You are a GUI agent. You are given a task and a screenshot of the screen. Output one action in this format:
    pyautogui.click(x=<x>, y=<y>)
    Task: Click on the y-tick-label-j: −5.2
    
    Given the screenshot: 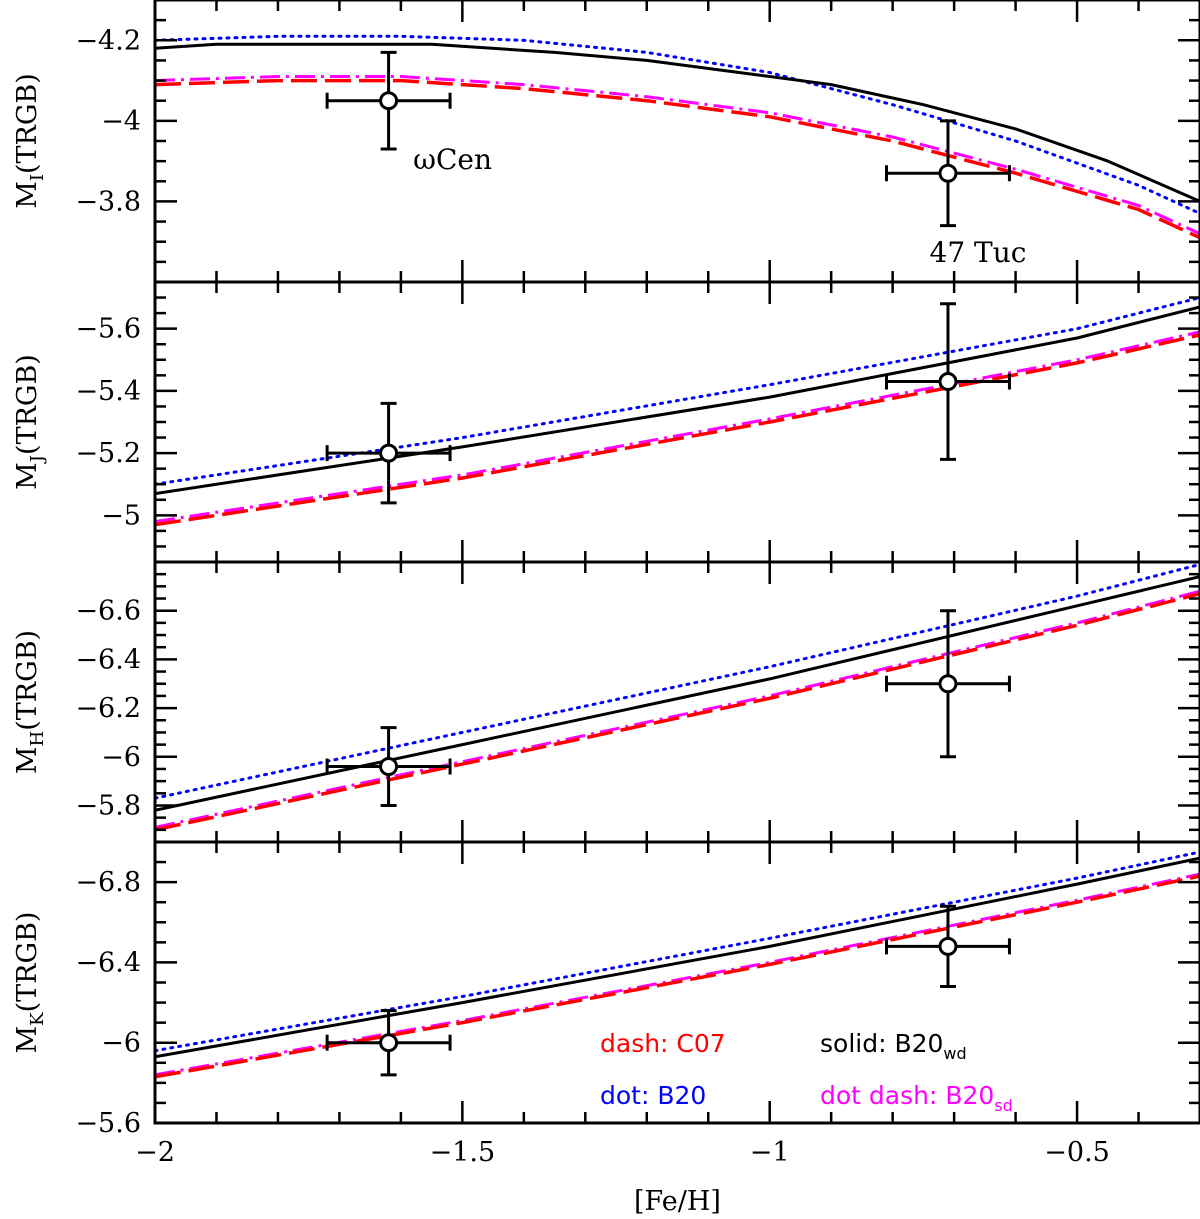 What is the action you would take?
    pyautogui.click(x=108, y=453)
    